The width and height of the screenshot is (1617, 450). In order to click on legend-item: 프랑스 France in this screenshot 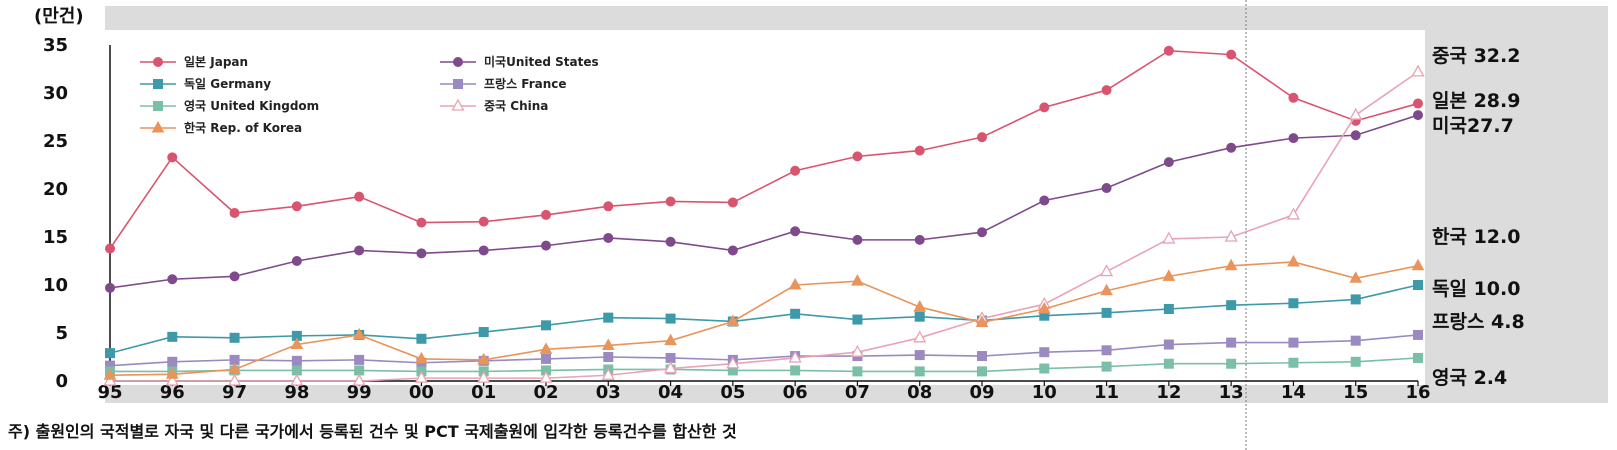, I will do `click(503, 84)`.